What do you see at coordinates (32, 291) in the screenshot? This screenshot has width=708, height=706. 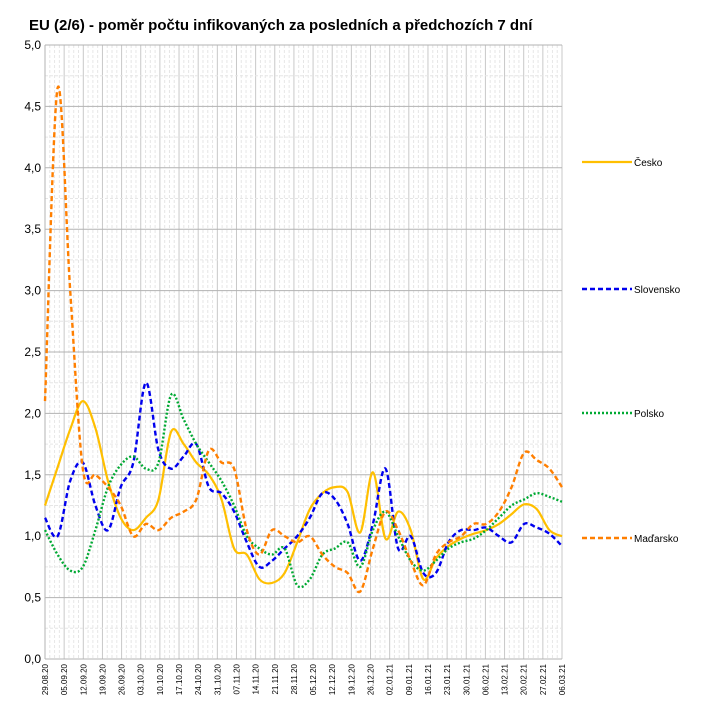 I see `y-tick-label: 3,0` at bounding box center [32, 291].